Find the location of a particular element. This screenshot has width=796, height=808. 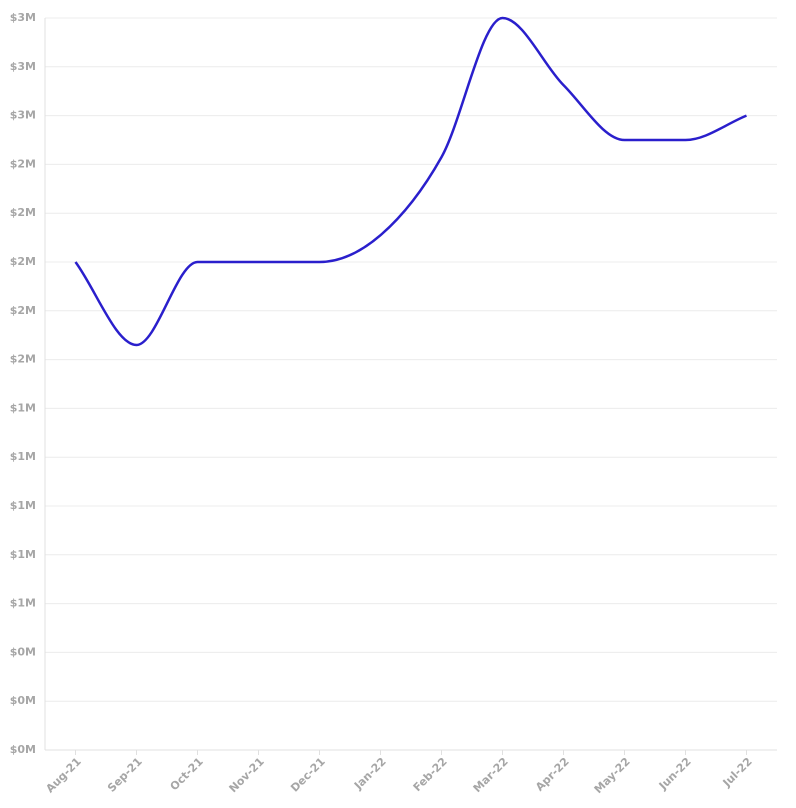

x-tick-label: Mar-22 is located at coordinates (491, 775).